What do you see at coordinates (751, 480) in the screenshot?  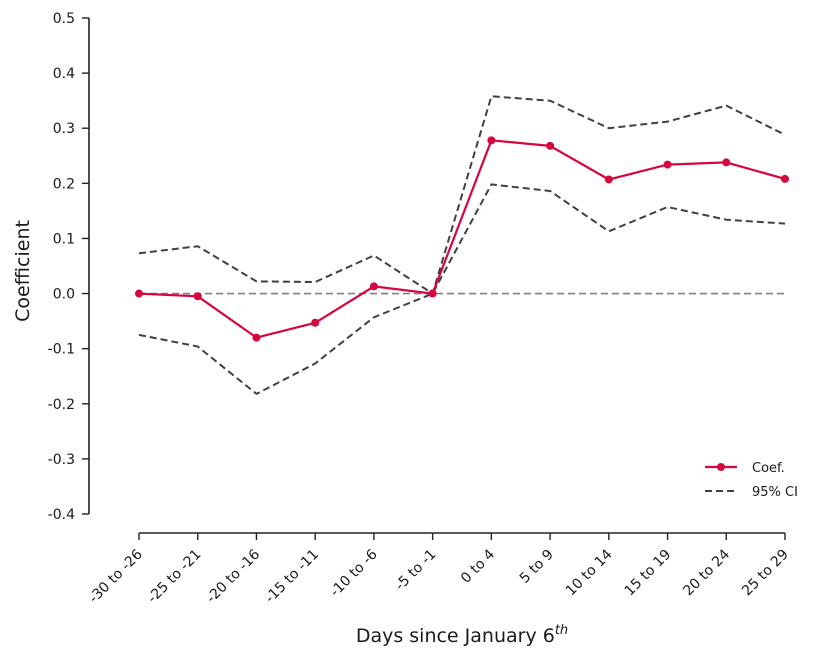 I see `legend: Coef. 95% CI` at bounding box center [751, 480].